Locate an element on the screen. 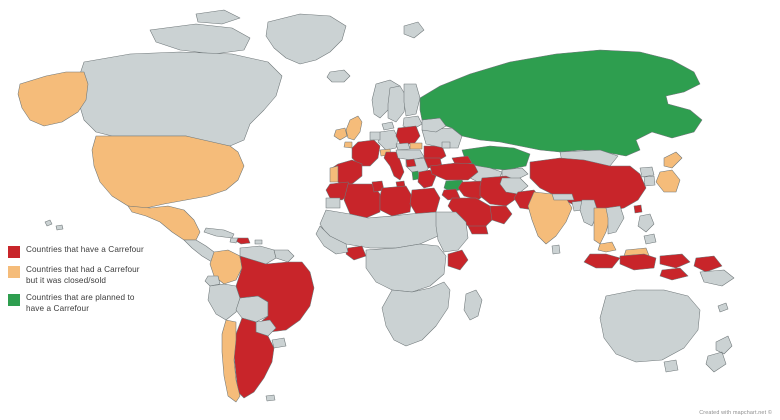 Image resolution: width=780 pixels, height=420 pixels. country-tasmania is located at coordinates (671, 366).